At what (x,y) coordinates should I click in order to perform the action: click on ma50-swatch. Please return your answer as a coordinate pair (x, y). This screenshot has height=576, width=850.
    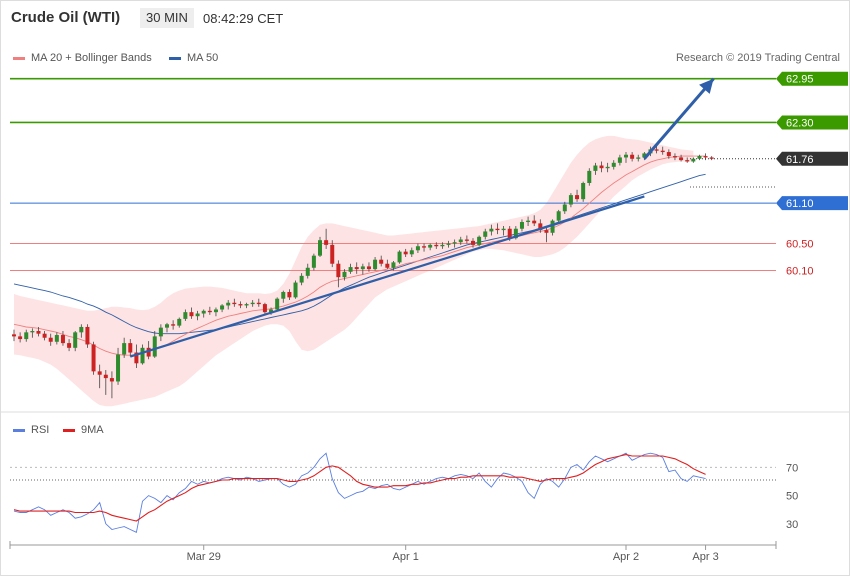
    Looking at the image, I should click on (175, 58).